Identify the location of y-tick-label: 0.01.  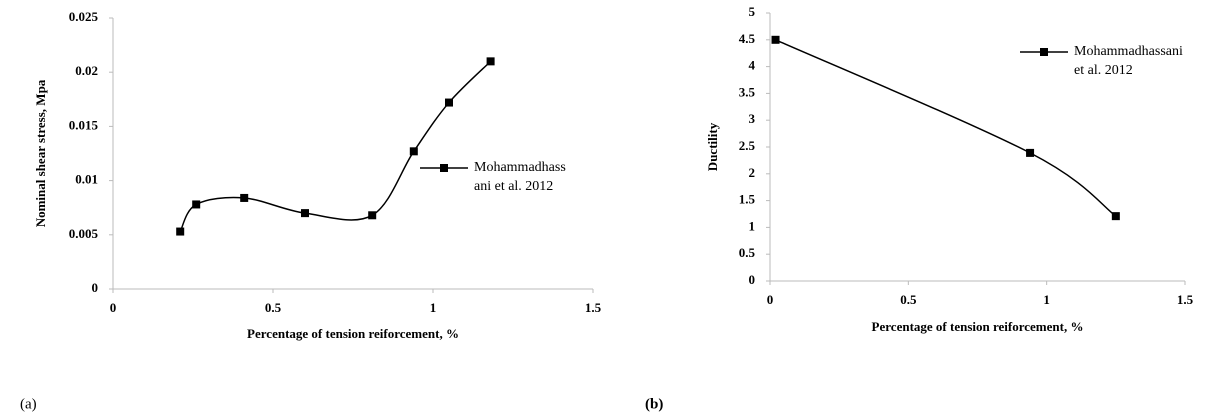
(86, 179).